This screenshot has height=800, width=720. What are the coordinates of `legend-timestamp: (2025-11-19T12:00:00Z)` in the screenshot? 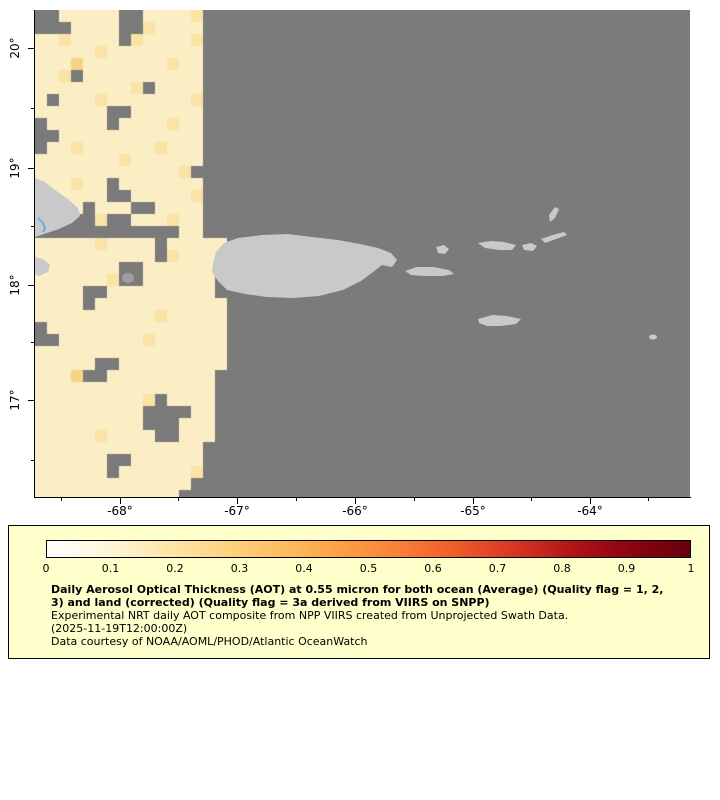 It's located at (119, 628).